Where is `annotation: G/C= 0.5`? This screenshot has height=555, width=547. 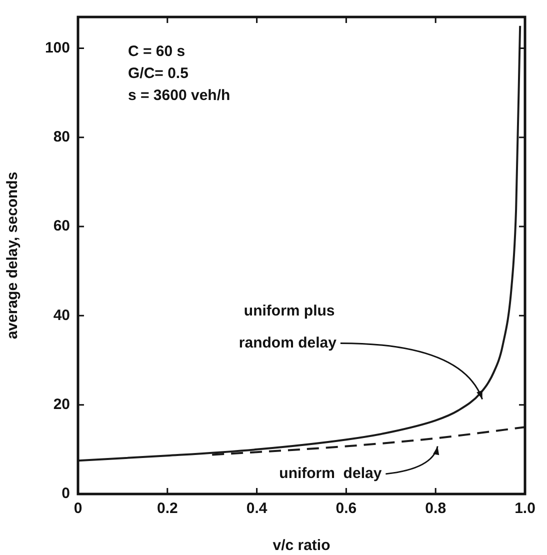
annotation: G/C= 0.5 is located at coordinates (158, 73).